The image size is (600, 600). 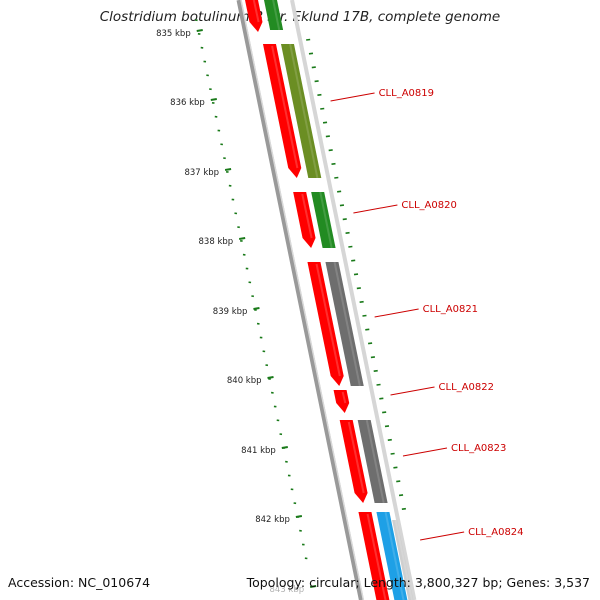 I want to click on ruler-kbp-label: 840 kbp, so click(x=244, y=381).